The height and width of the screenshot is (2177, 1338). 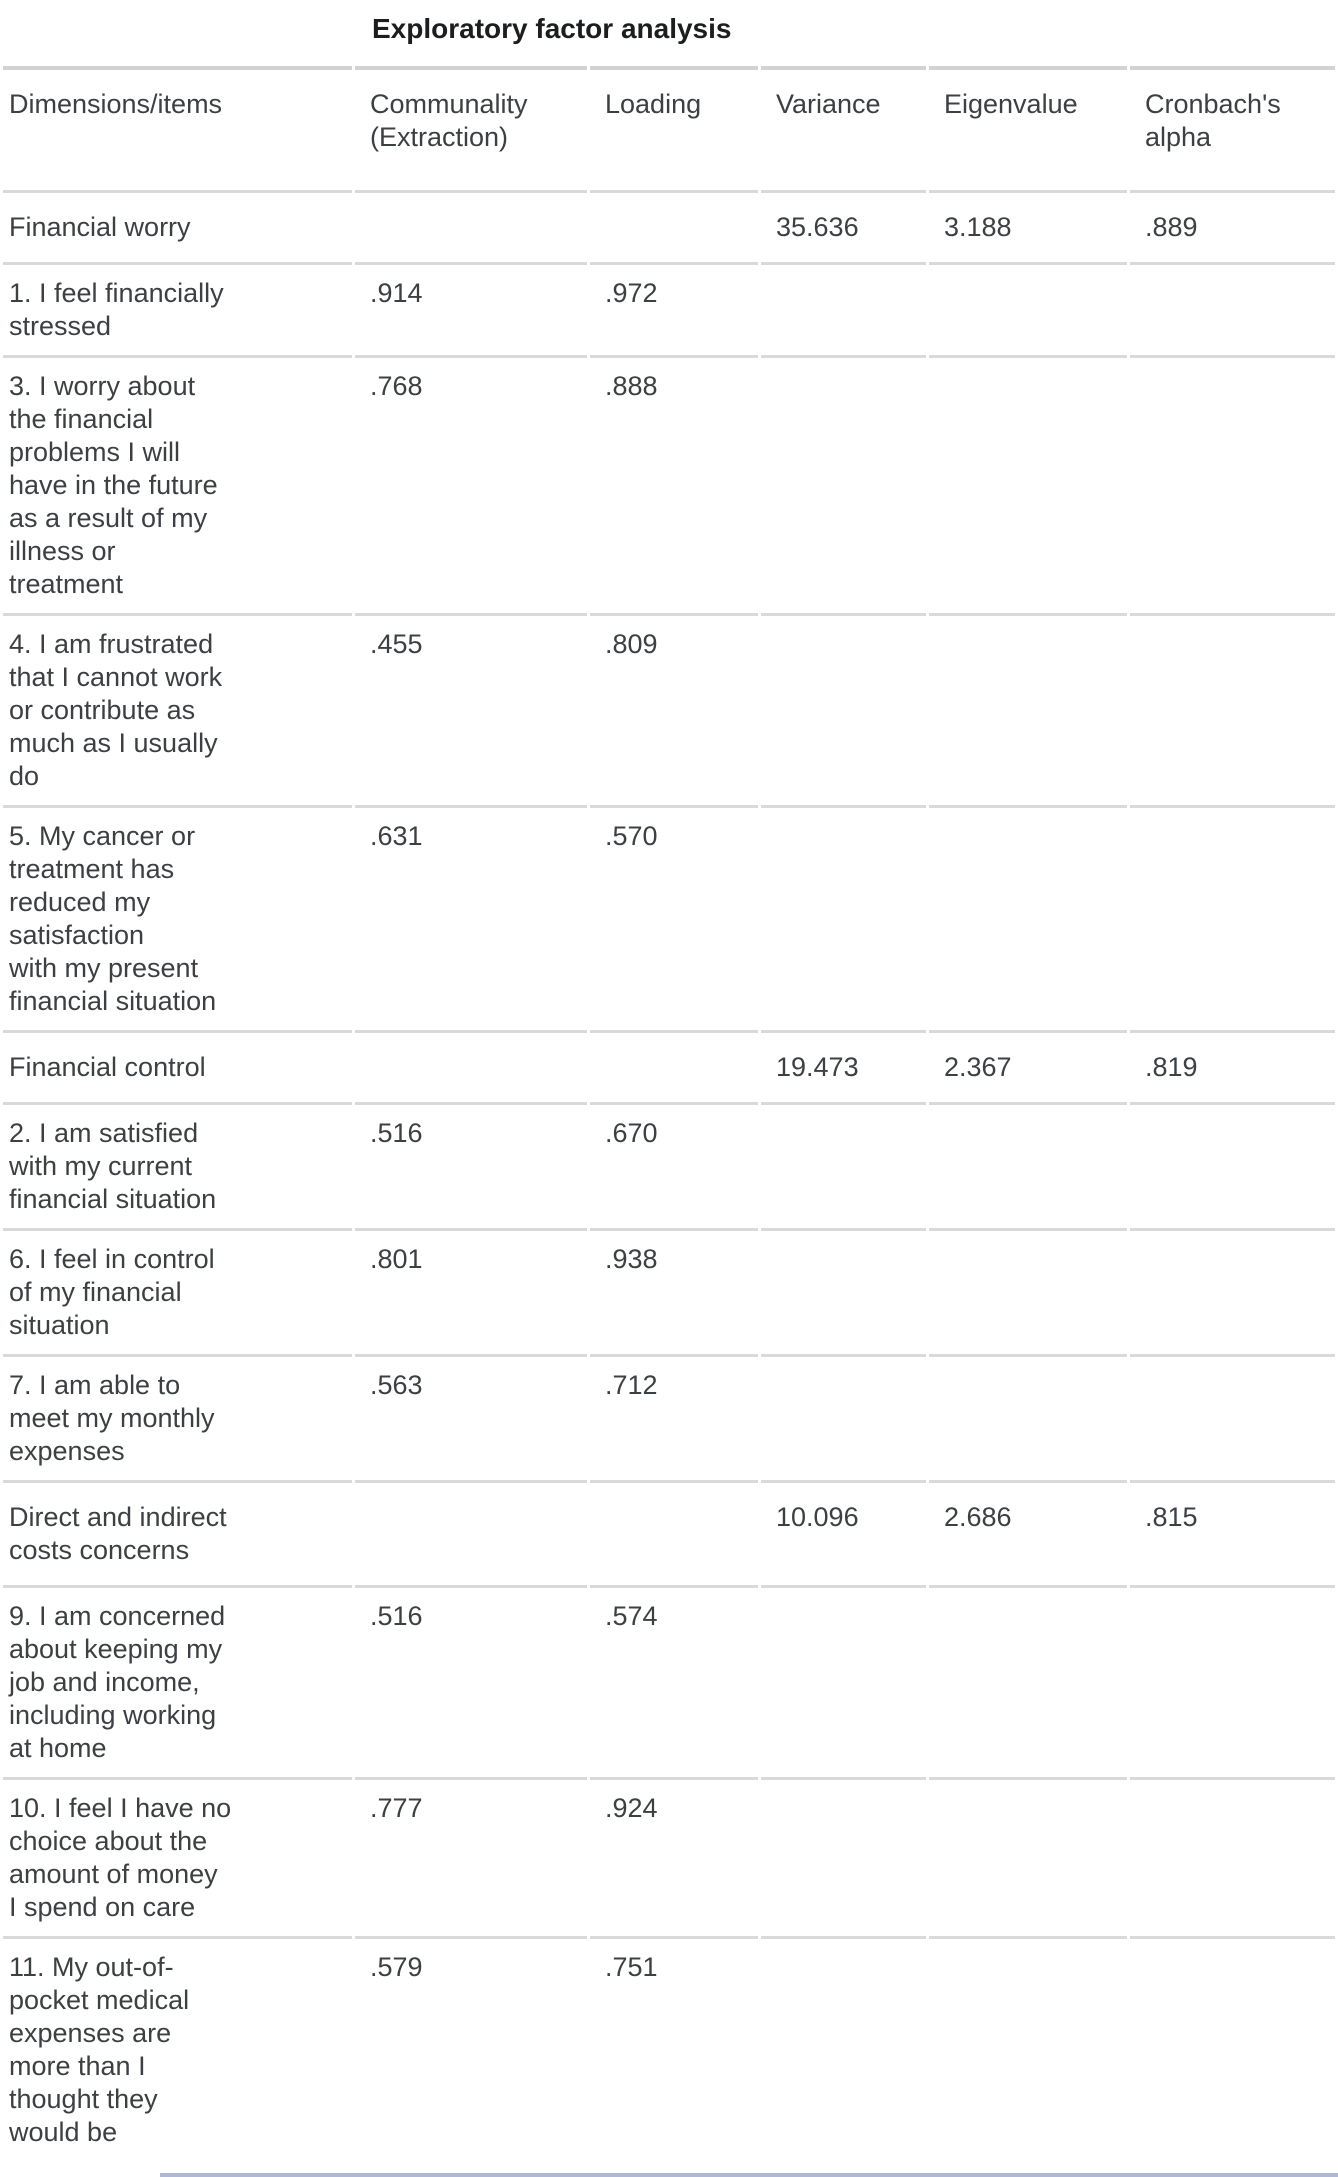 What do you see at coordinates (1028, 128) in the screenshot?
I see `column-header-eigenvalue: Eigenvalue` at bounding box center [1028, 128].